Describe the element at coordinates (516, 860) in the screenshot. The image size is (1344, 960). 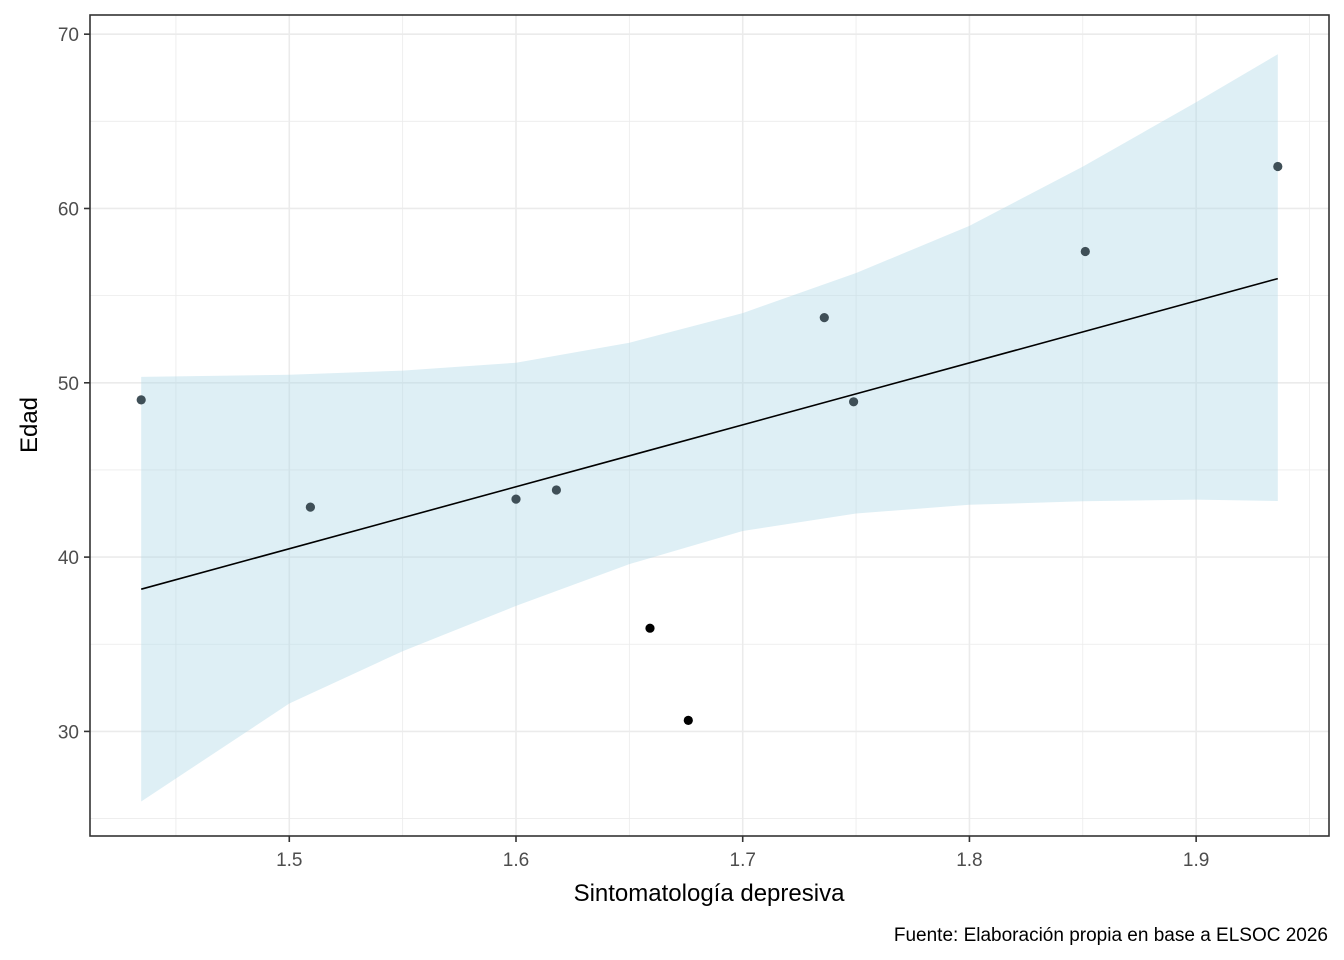
I see `x-tick-label: 1.6` at that location.